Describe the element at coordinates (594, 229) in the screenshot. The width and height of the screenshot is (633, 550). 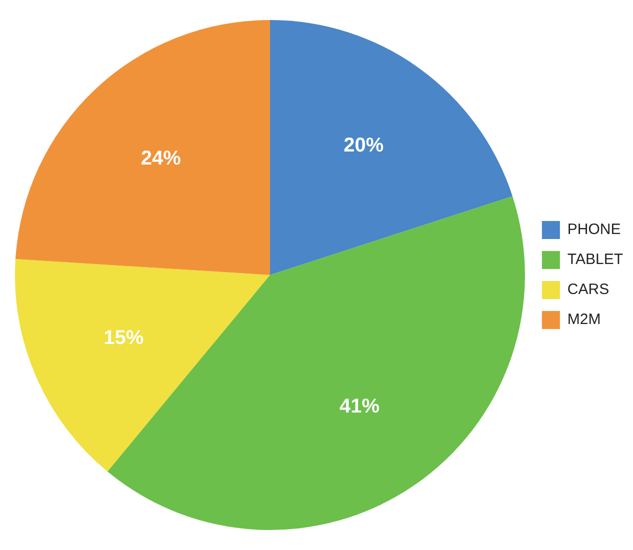
I see `legend-label: PHONE` at that location.